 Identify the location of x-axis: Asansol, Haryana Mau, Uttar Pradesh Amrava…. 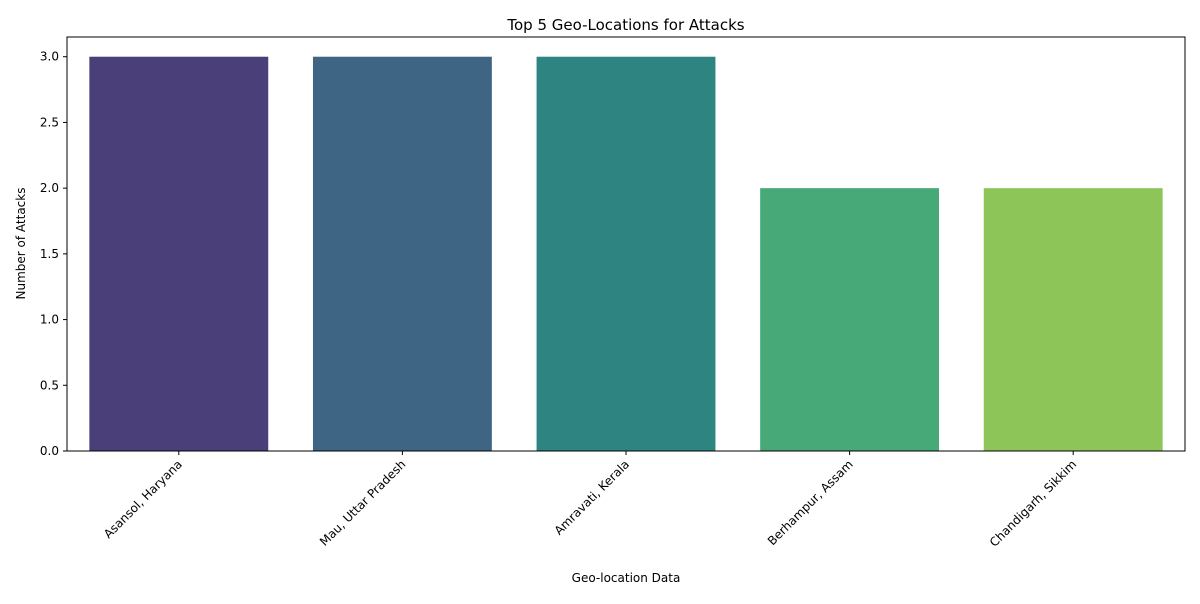
(590, 500).